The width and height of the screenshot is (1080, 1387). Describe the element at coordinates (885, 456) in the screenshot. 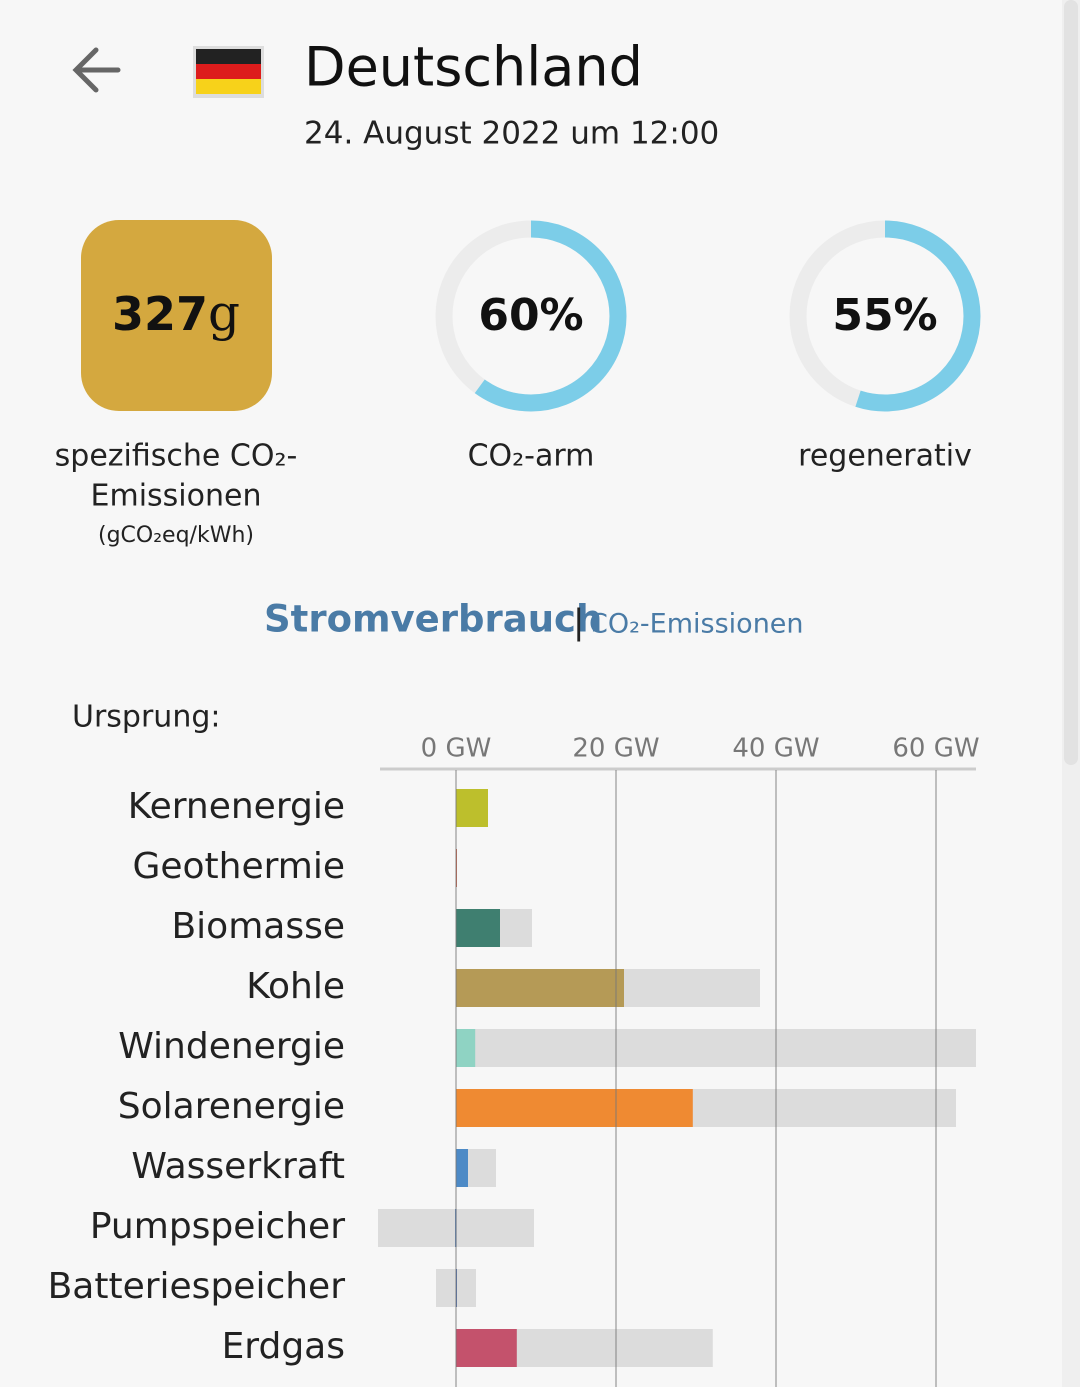

I see `metric-label: regenerativ` at that location.